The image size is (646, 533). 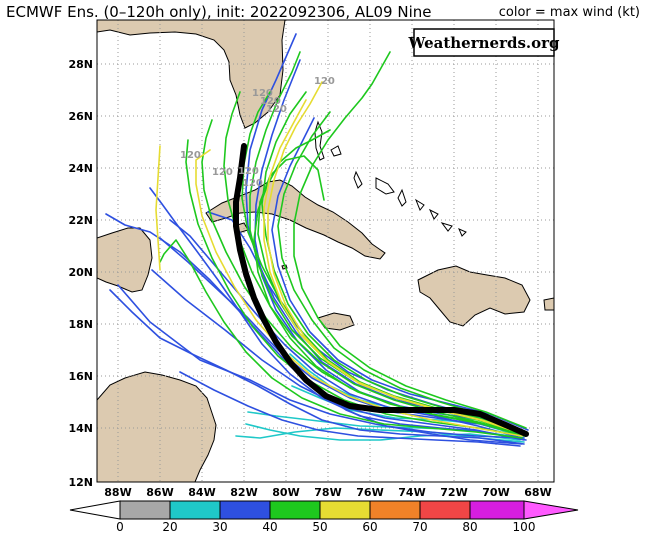 I want to click on colorbar-tick-100: 100, so click(x=524, y=526).